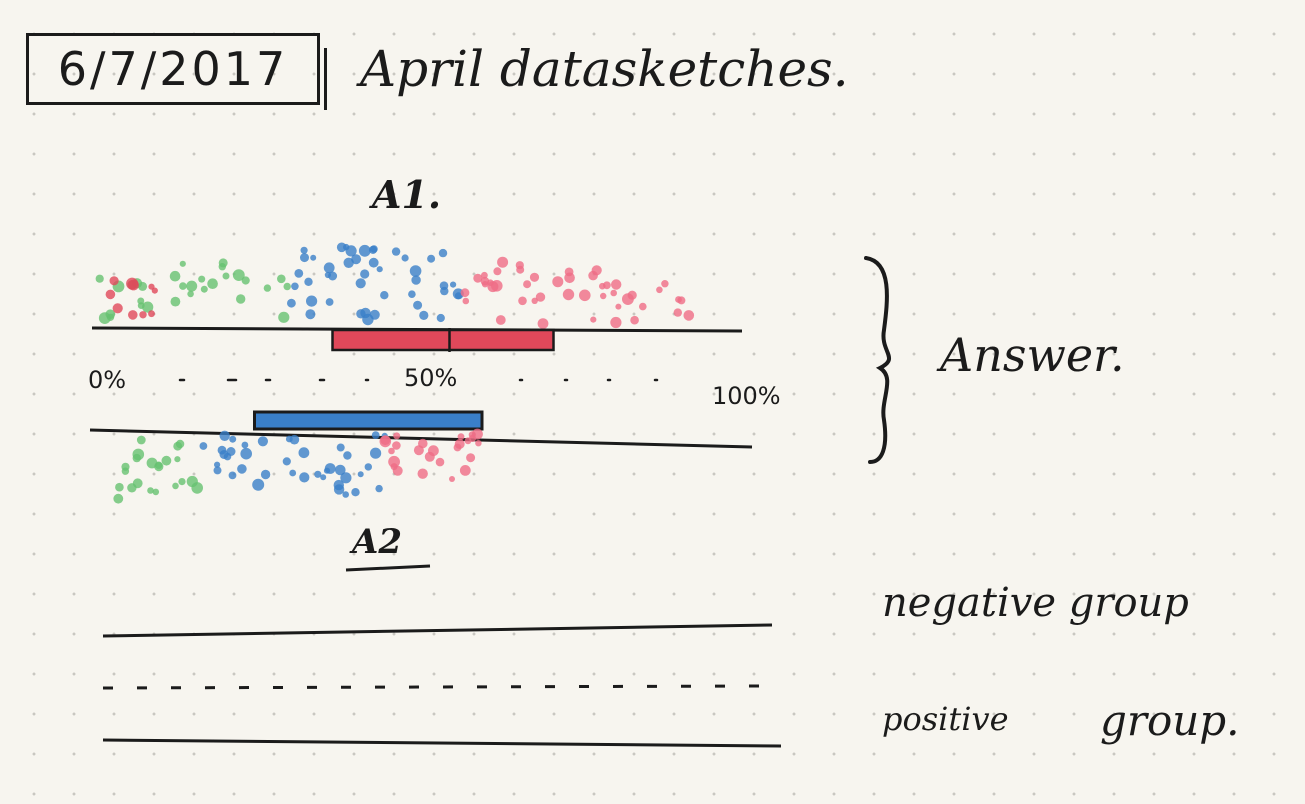 This screenshot has width=1305, height=804. Describe the element at coordinates (431, 378) in the screenshot. I see `axis-tick-middle: 50%` at that location.